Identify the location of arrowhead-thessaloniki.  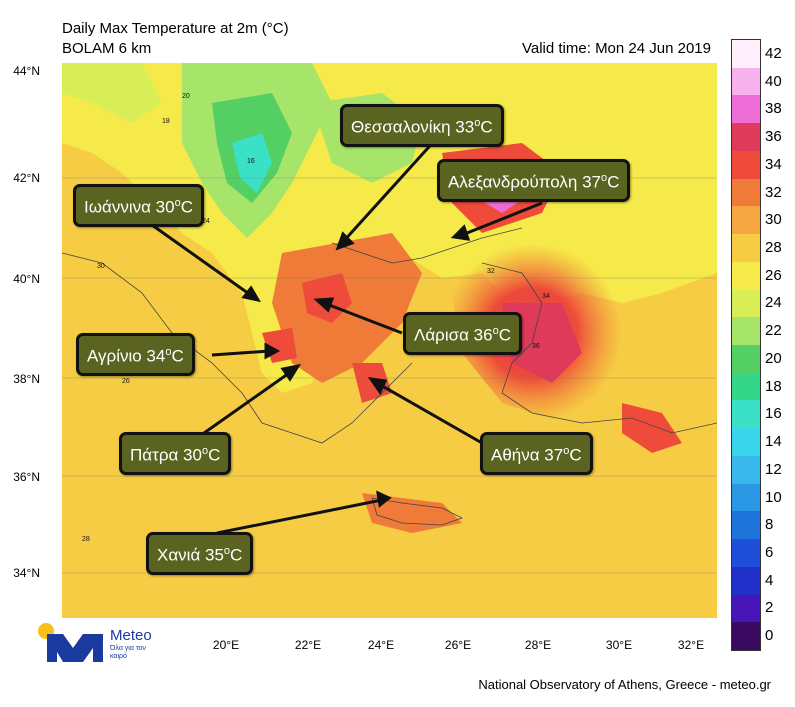
(345, 241).